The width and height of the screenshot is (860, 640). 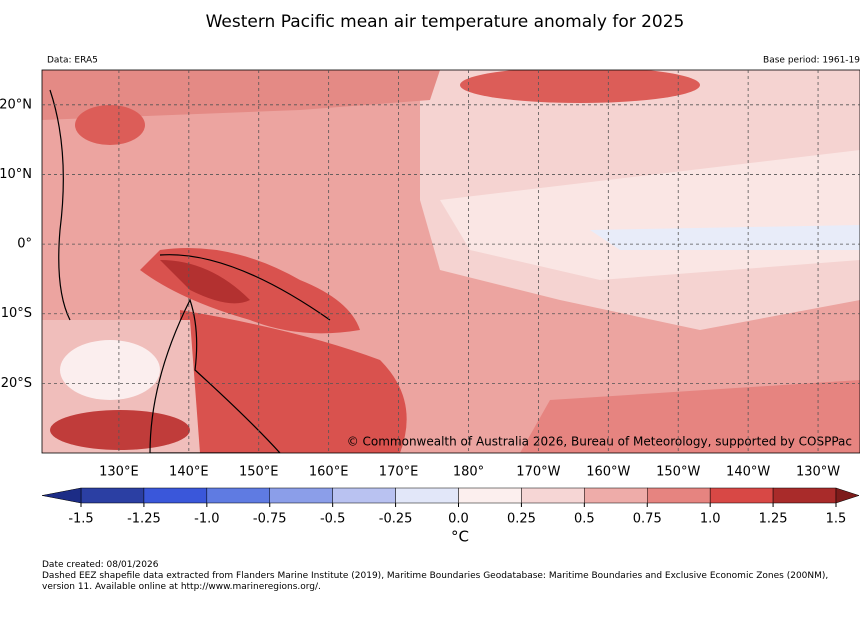 What do you see at coordinates (468, 472) in the screenshot?
I see `lon-label: 180°` at bounding box center [468, 472].